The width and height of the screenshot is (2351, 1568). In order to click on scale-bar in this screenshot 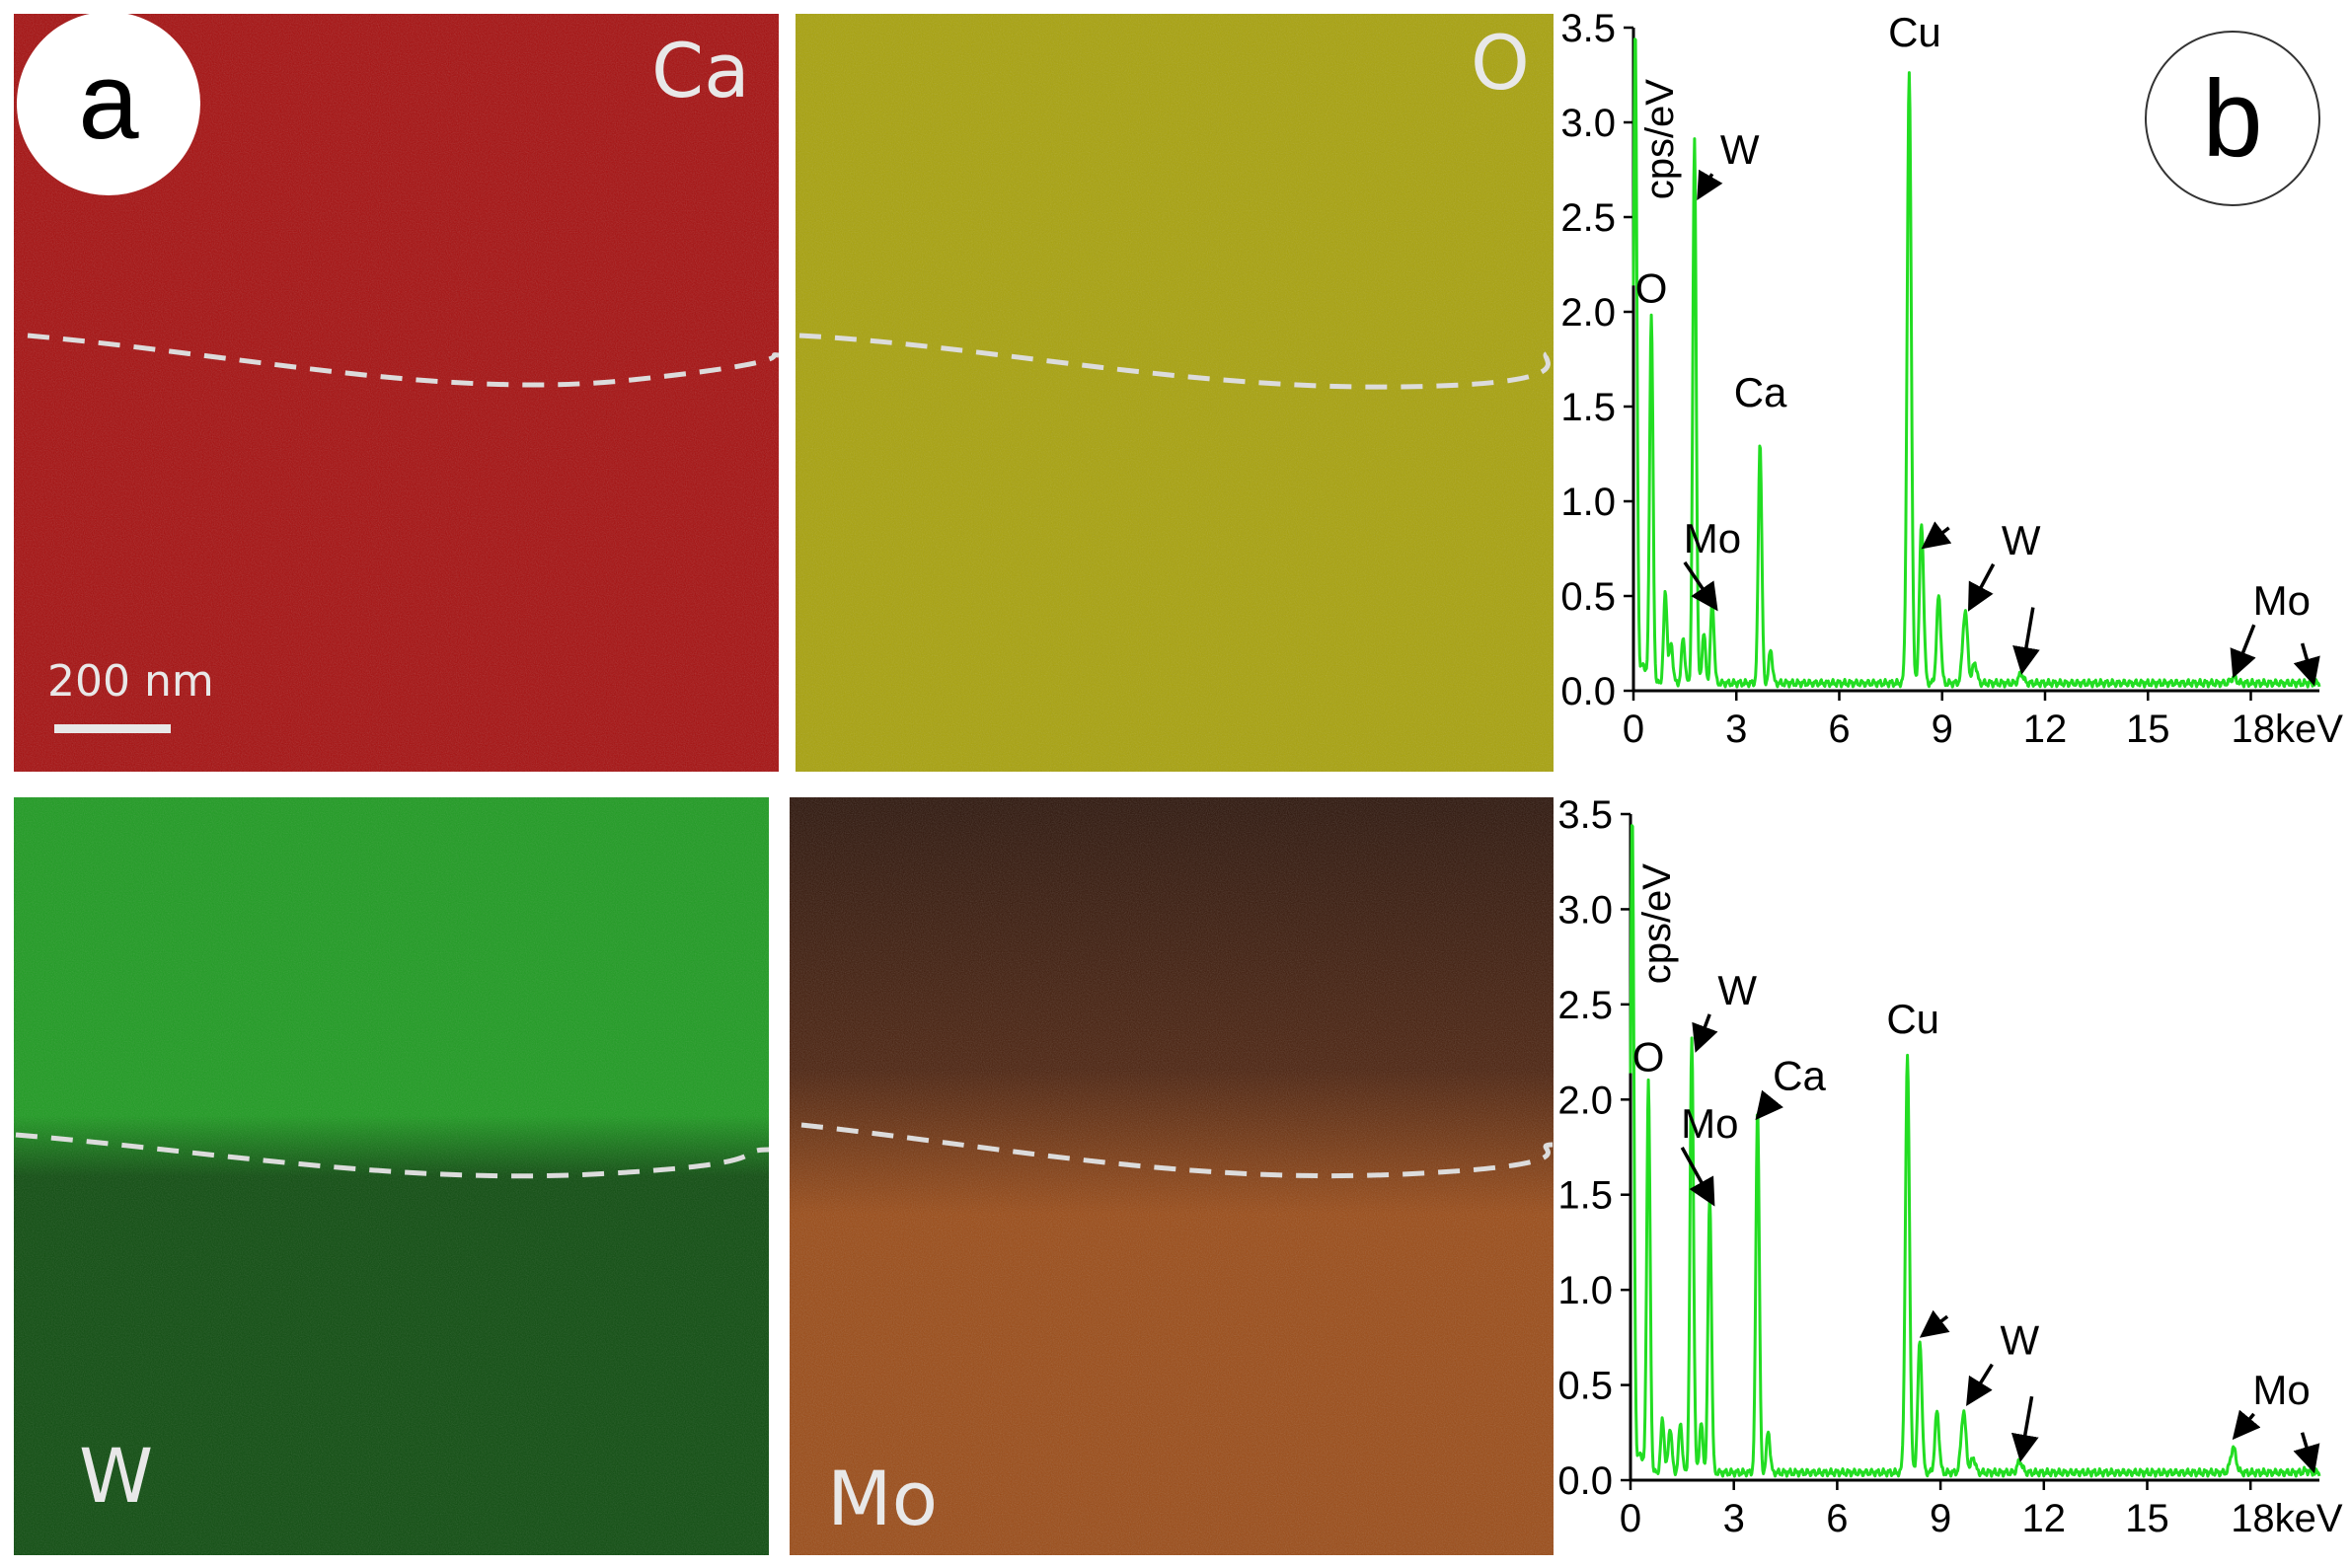, I will do `click(112, 728)`.